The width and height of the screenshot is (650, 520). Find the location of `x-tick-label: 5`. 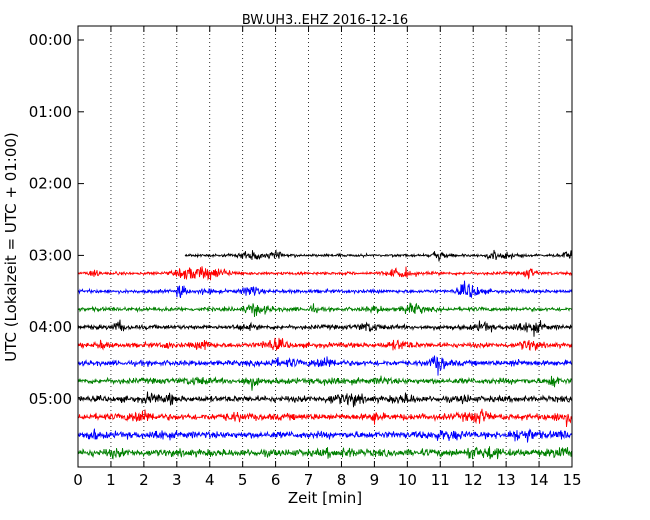

x-tick-label: 5 is located at coordinates (243, 480).